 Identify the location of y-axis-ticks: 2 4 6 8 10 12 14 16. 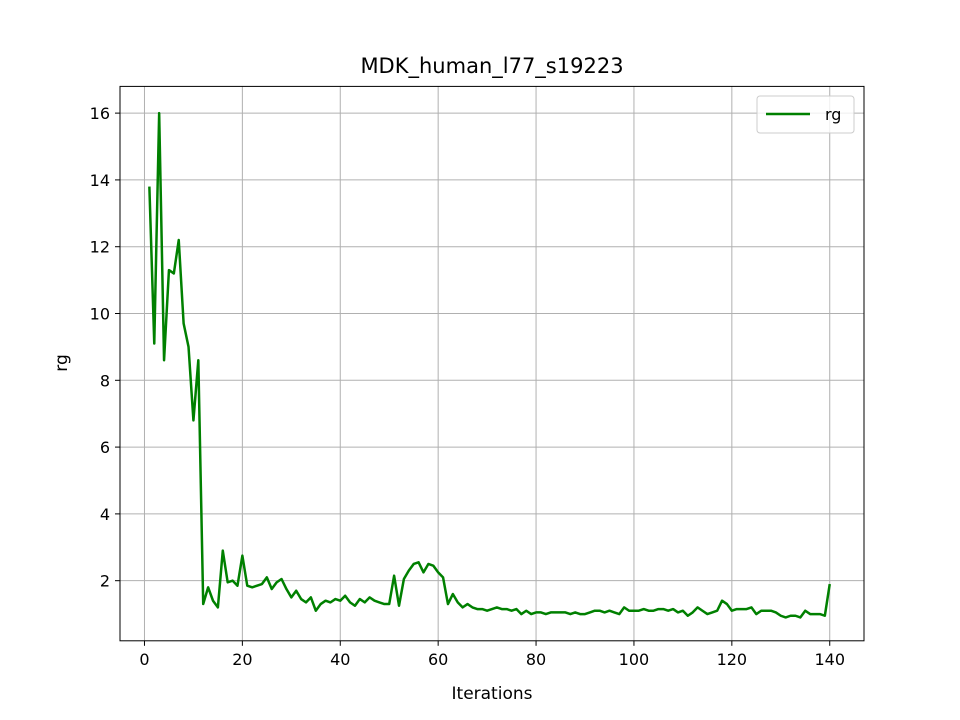
(105, 347).